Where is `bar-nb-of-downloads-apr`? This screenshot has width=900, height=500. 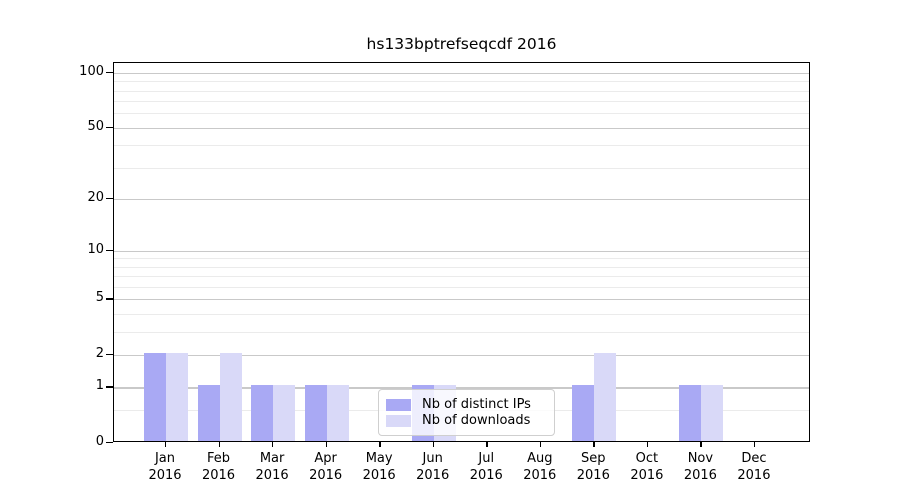
bar-nb-of-downloads-apr is located at coordinates (337, 413).